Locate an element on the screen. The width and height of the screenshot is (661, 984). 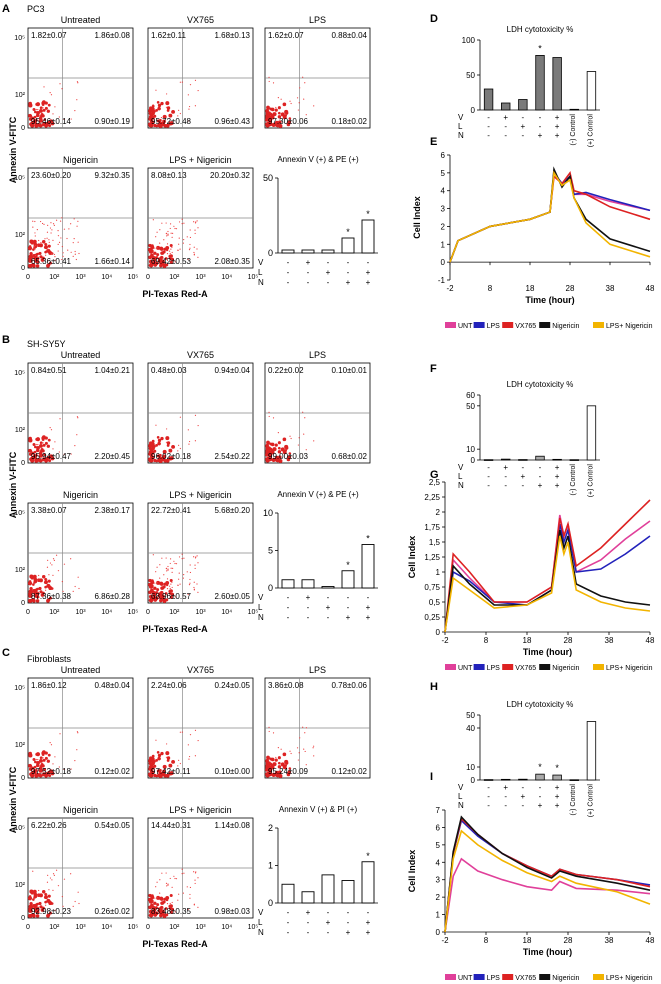
ldh-bar-F-(+) Control is located at coordinates (591, 433).